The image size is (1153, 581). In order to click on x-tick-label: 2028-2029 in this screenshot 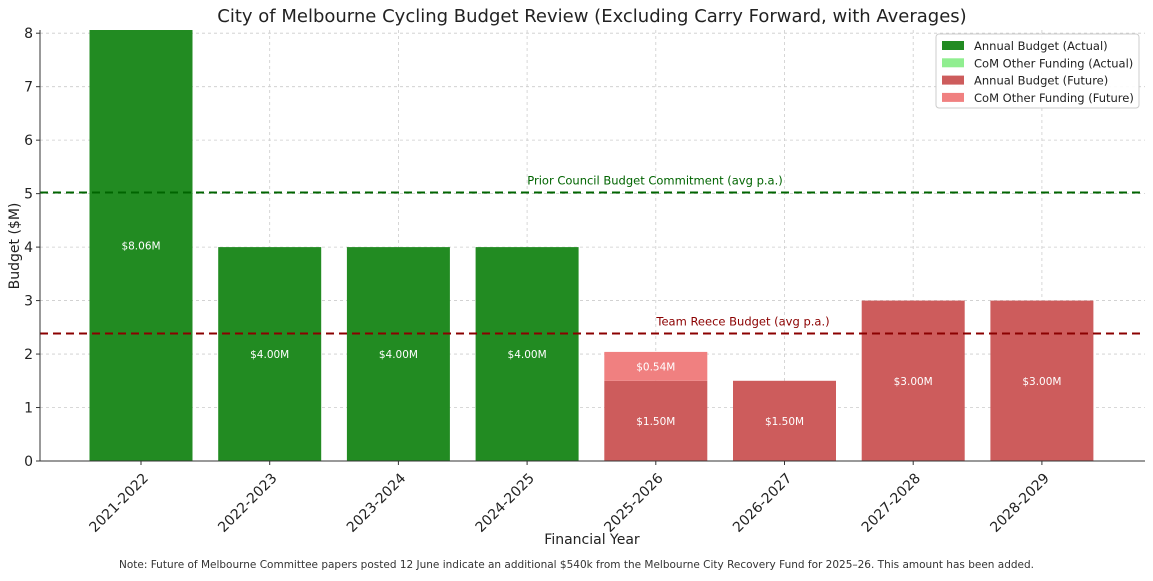, I will do `click(1019, 503)`.